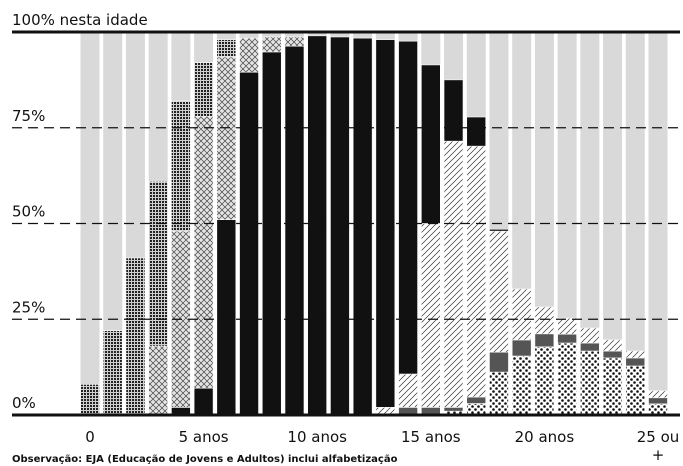 This screenshot has height=466, width=683. What do you see at coordinates (80, 20) in the screenshot?
I see `y-tick-label: 100% nesta idade` at bounding box center [80, 20].